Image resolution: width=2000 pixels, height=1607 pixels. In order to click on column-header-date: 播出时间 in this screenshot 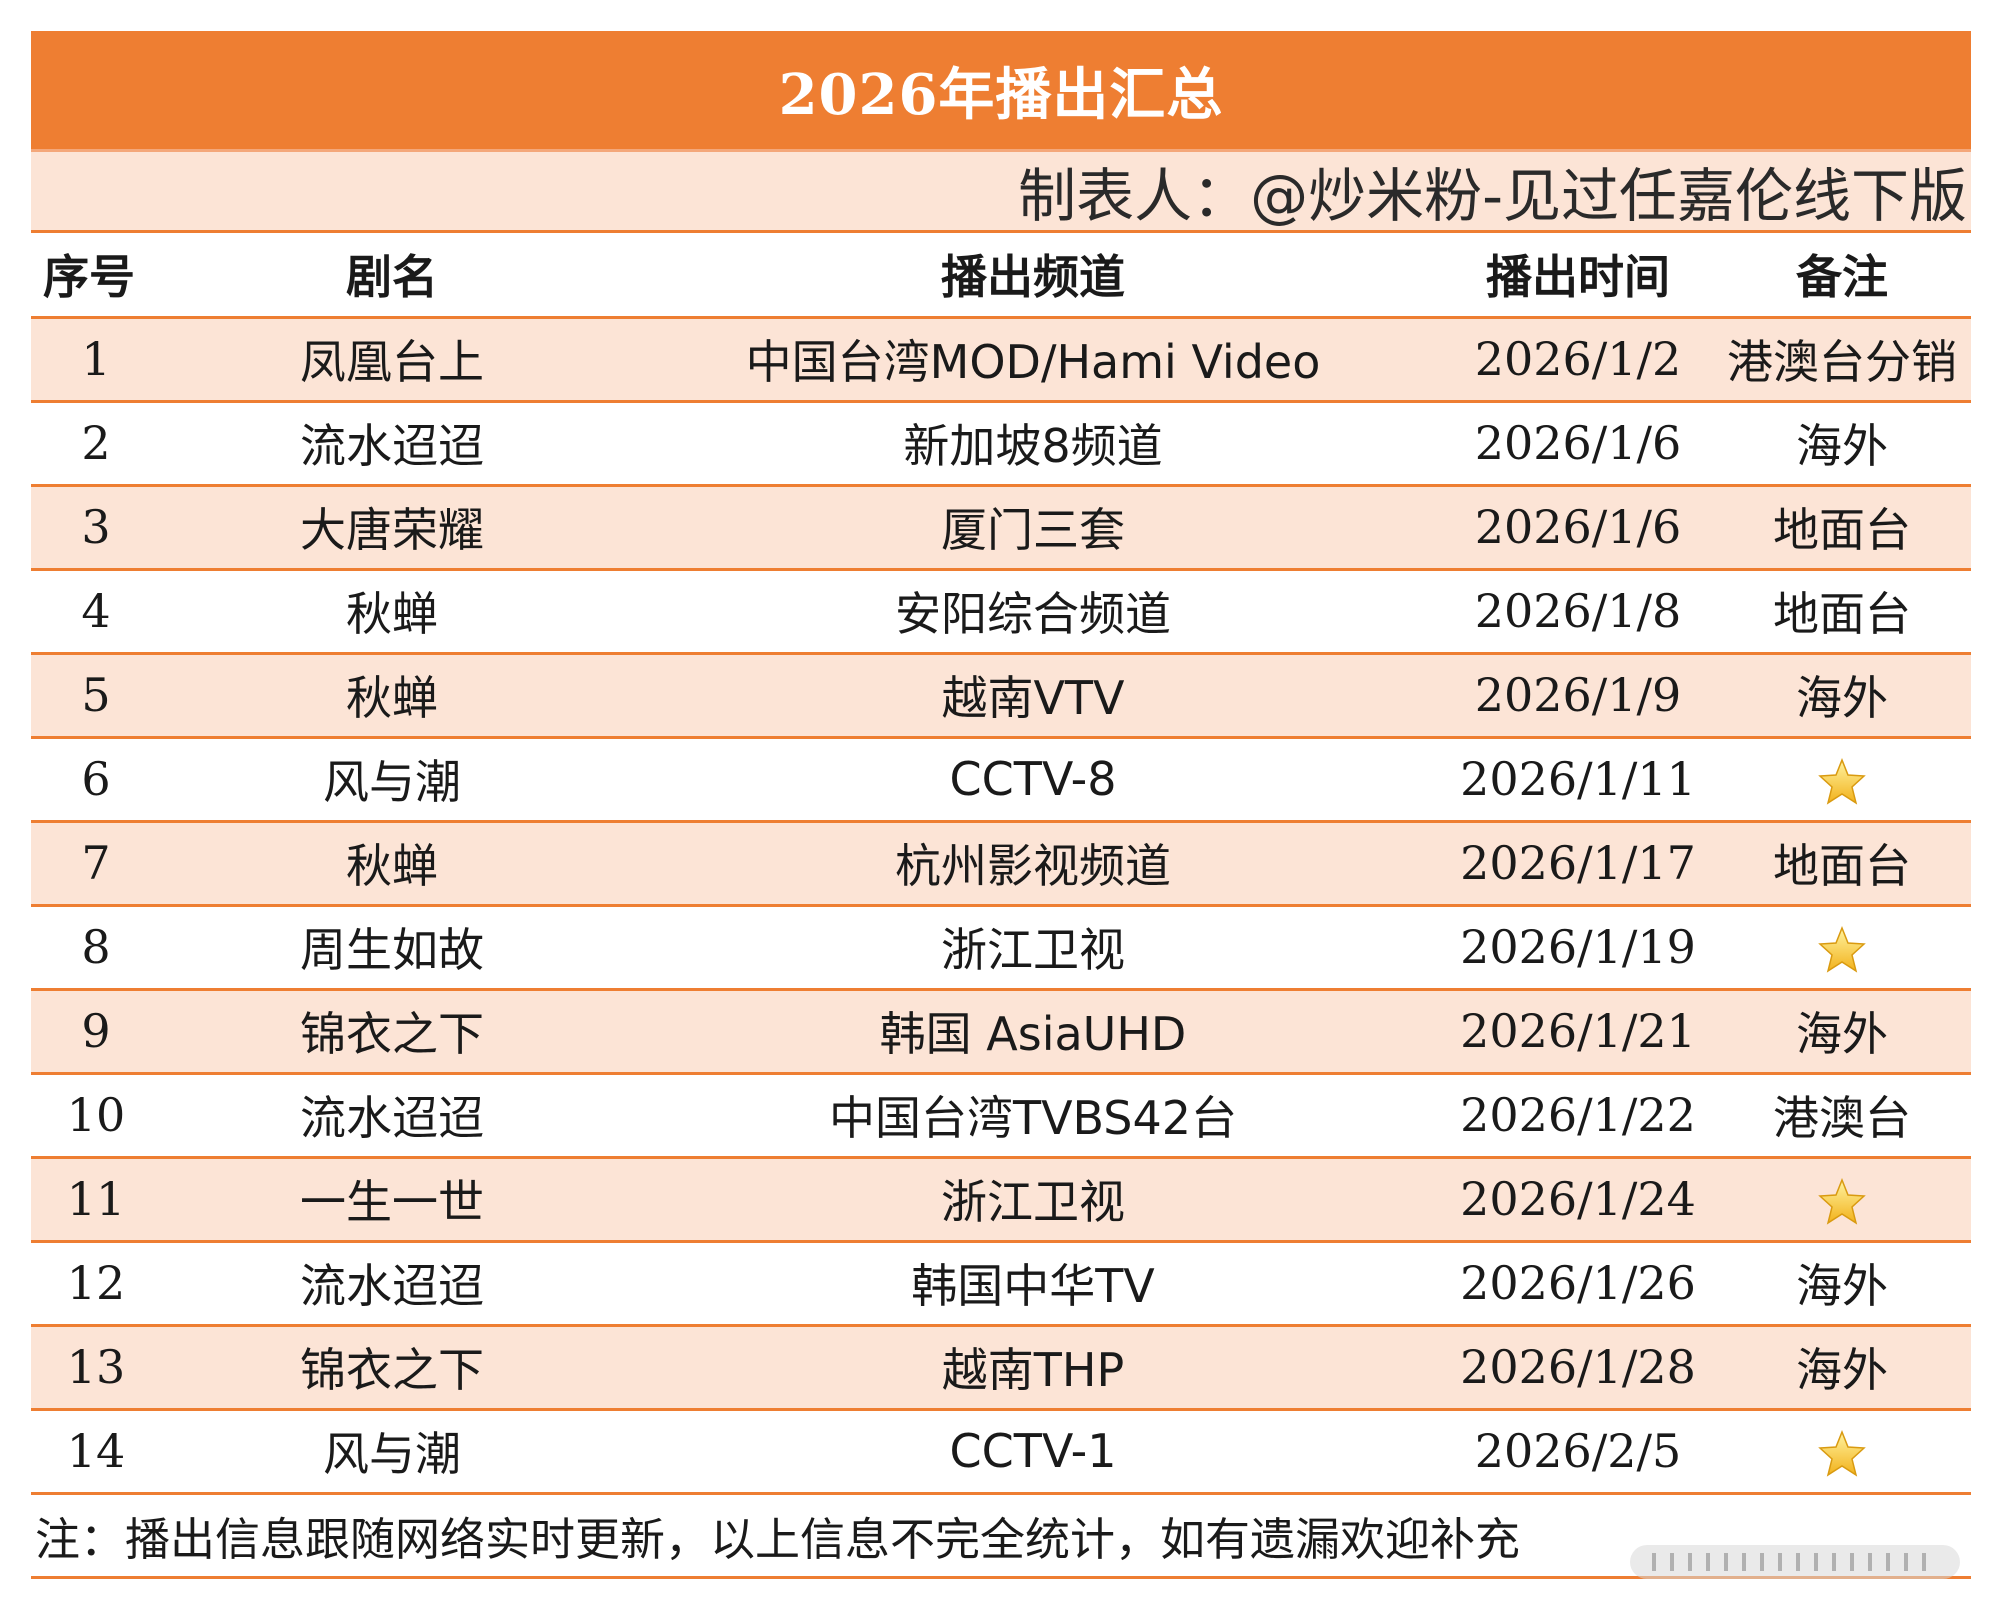, I will do `click(1578, 276)`.